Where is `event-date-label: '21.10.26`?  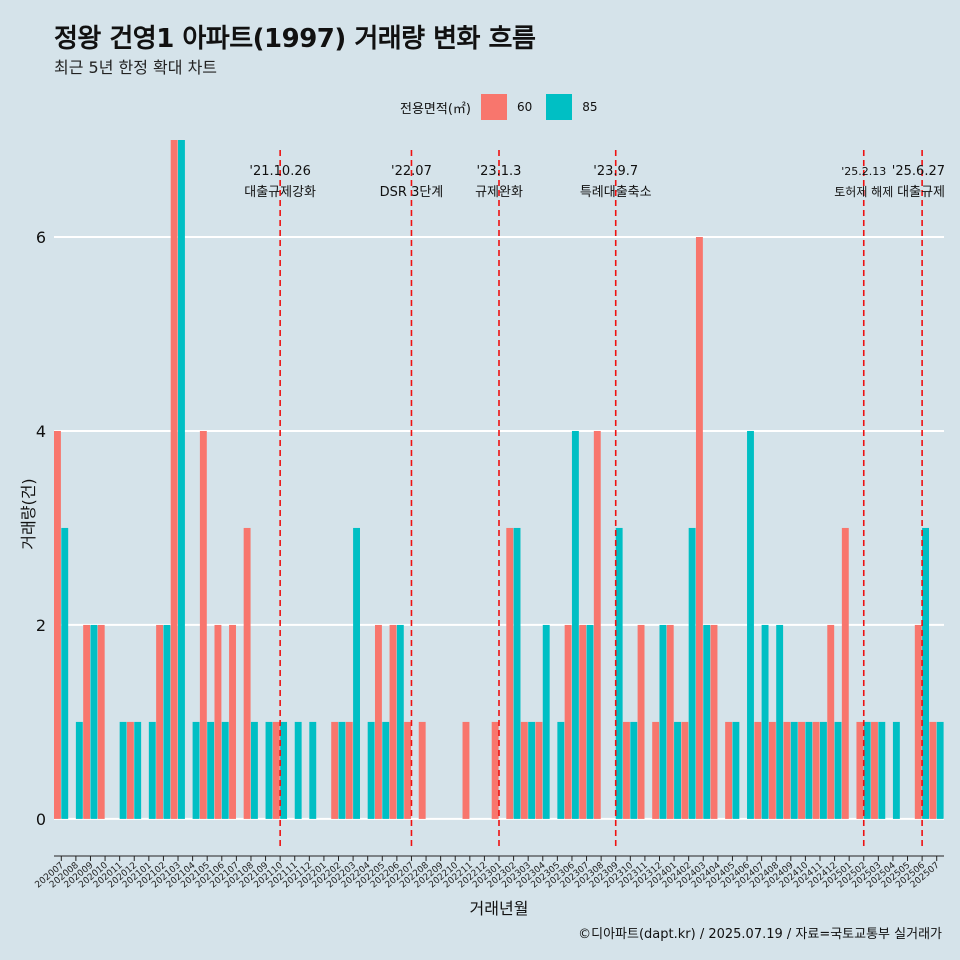 event-date-label: '21.10.26 is located at coordinates (279, 171).